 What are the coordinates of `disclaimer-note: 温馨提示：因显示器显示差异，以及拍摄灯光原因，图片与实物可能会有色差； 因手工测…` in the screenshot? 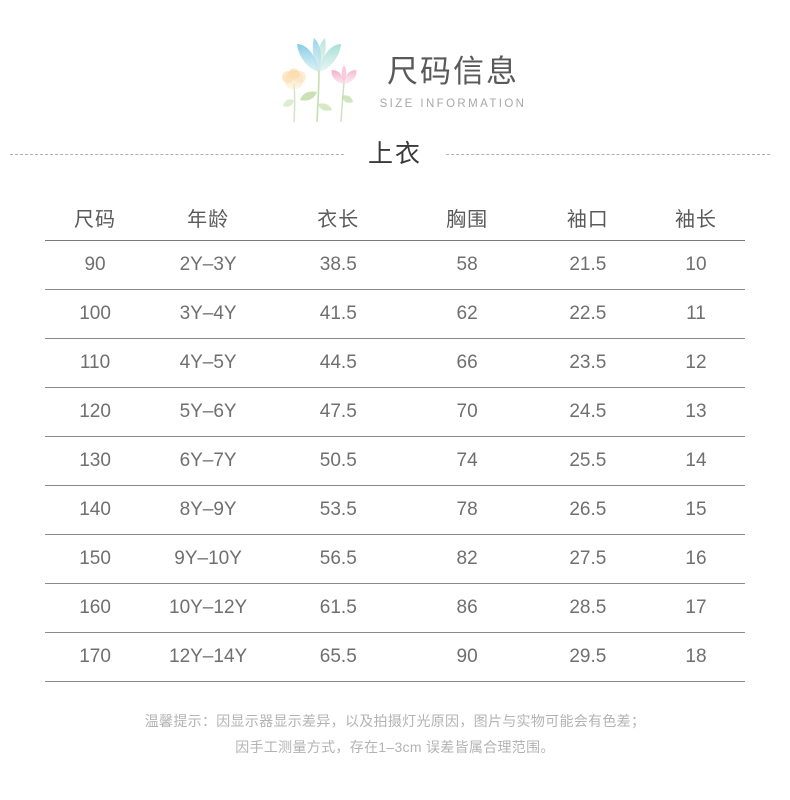 It's located at (395, 734).